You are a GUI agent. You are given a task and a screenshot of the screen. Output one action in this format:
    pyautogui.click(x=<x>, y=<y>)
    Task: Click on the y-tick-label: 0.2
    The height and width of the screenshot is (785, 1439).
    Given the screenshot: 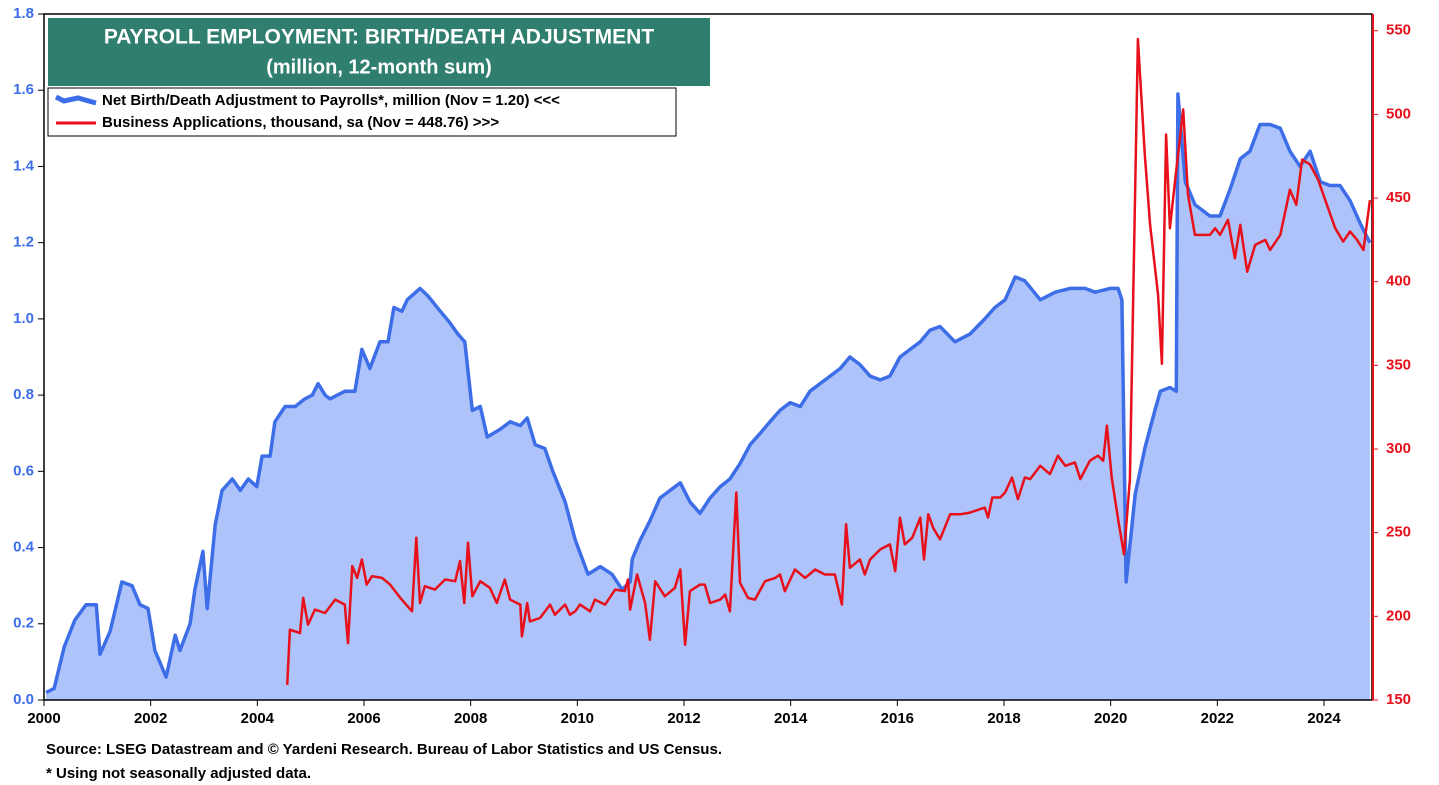 What is the action you would take?
    pyautogui.click(x=23, y=623)
    